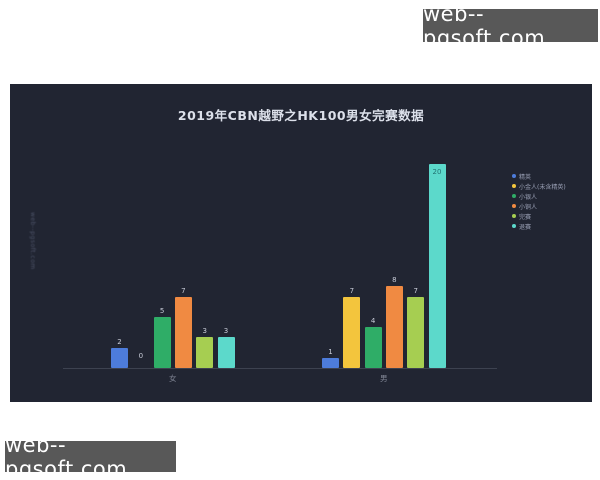 Image resolution: width=600 pixels, height=480 pixels. I want to click on bar-精英-男, so click(330, 363).